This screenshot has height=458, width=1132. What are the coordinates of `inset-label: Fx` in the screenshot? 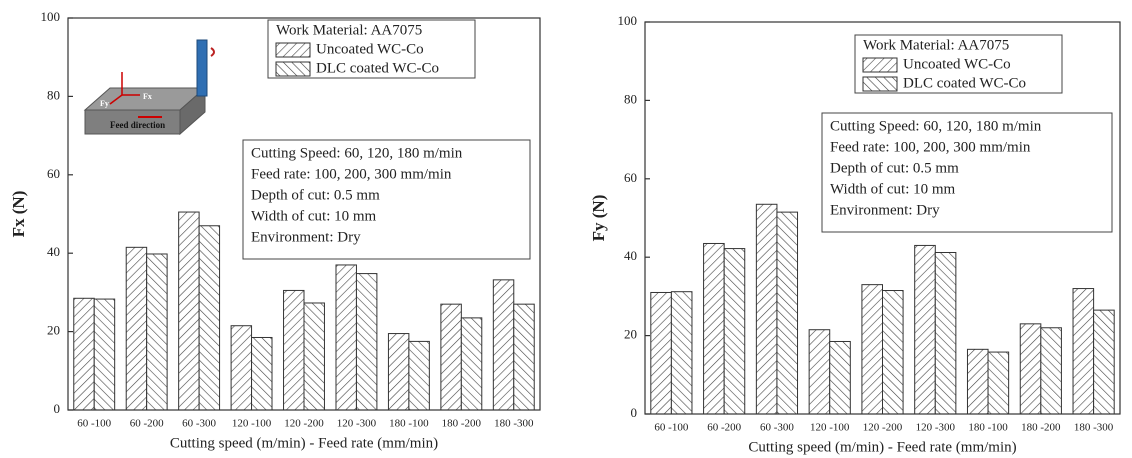 It's located at (147, 96).